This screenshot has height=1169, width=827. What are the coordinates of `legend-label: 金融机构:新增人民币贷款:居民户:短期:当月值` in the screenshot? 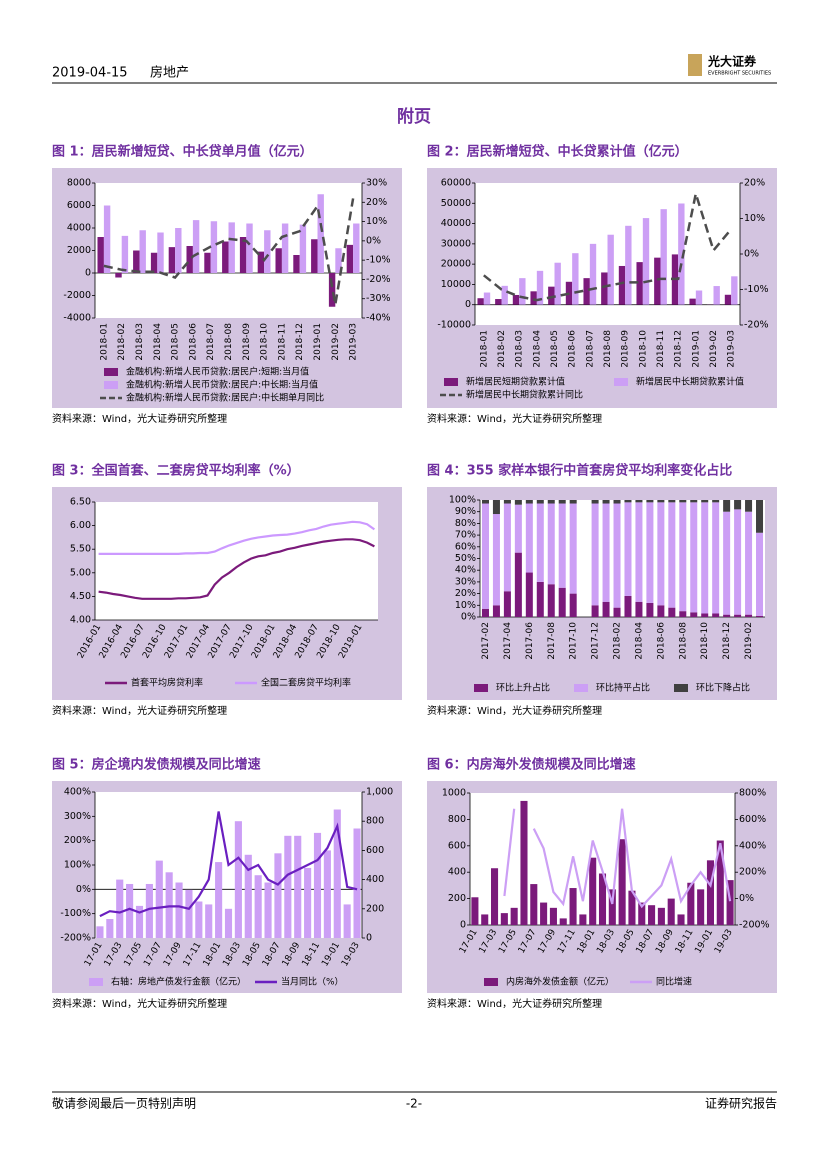 It's located at (217, 372).